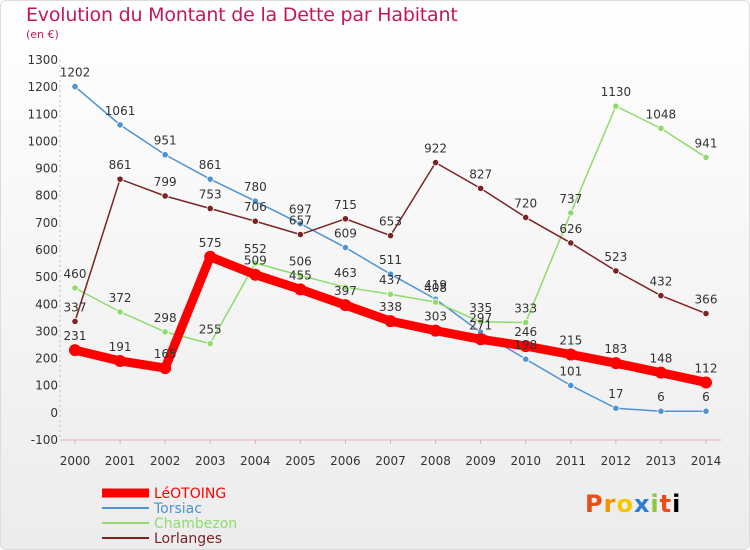 The image size is (750, 550). I want to click on data-label: 626, so click(570, 229).